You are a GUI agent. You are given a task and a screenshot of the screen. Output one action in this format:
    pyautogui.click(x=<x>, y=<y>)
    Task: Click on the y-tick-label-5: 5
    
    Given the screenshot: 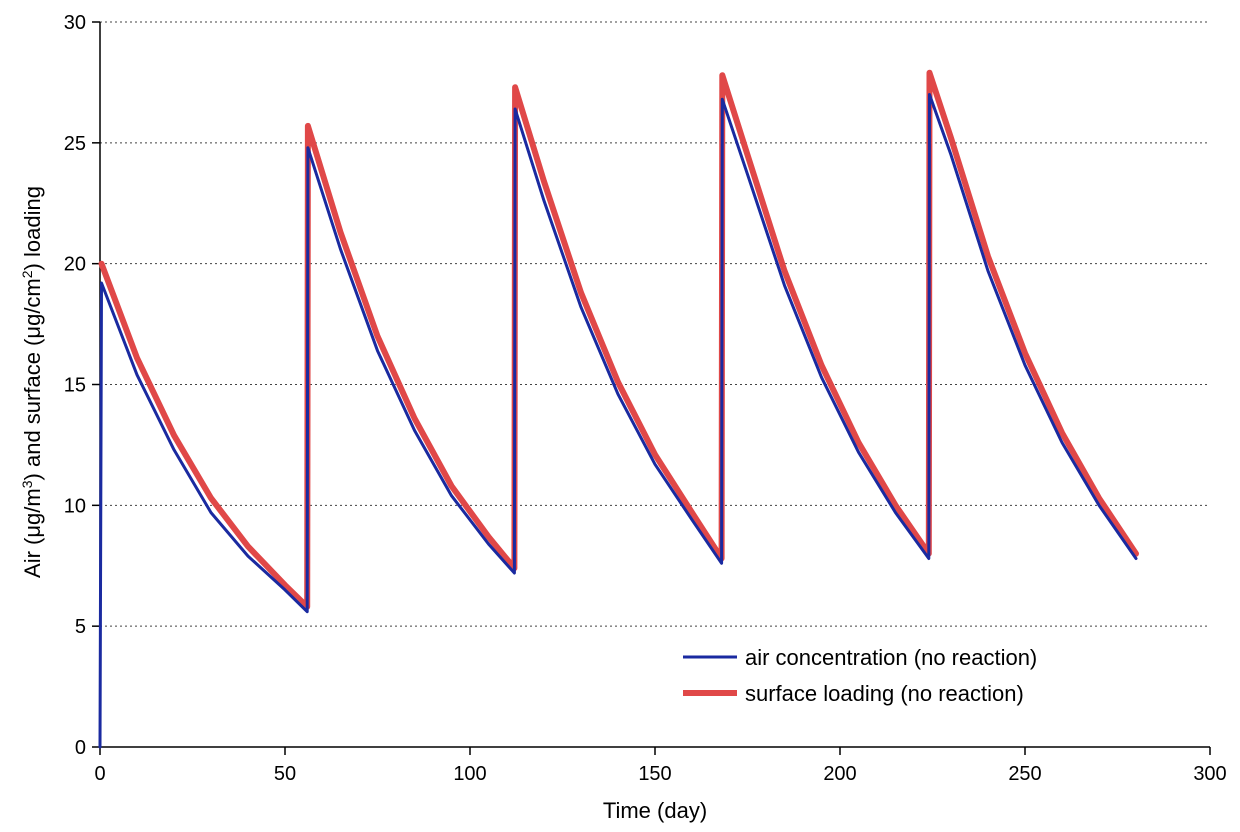 What is the action you would take?
    pyautogui.click(x=80, y=627)
    